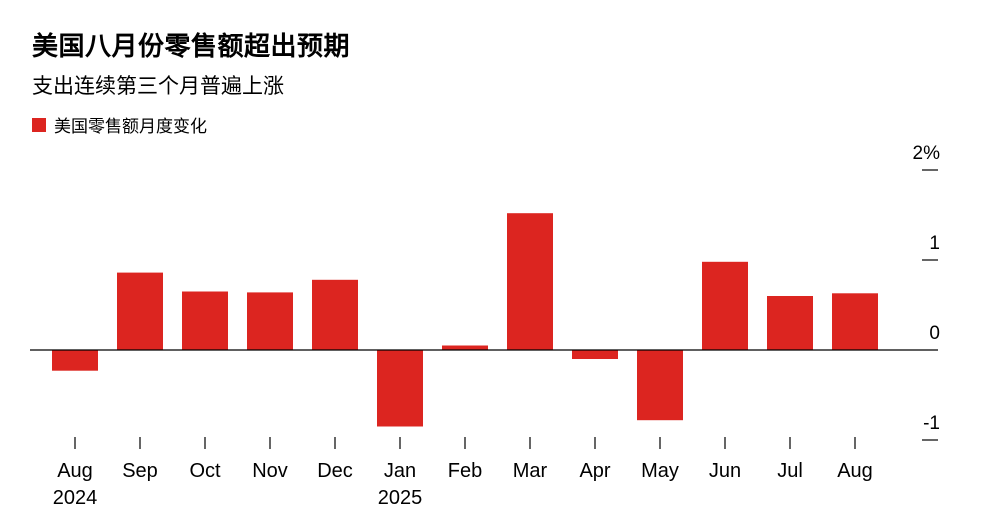 The image size is (999, 519). Describe the element at coordinates (335, 471) in the screenshot. I see `x-tick-label: Dec` at that location.